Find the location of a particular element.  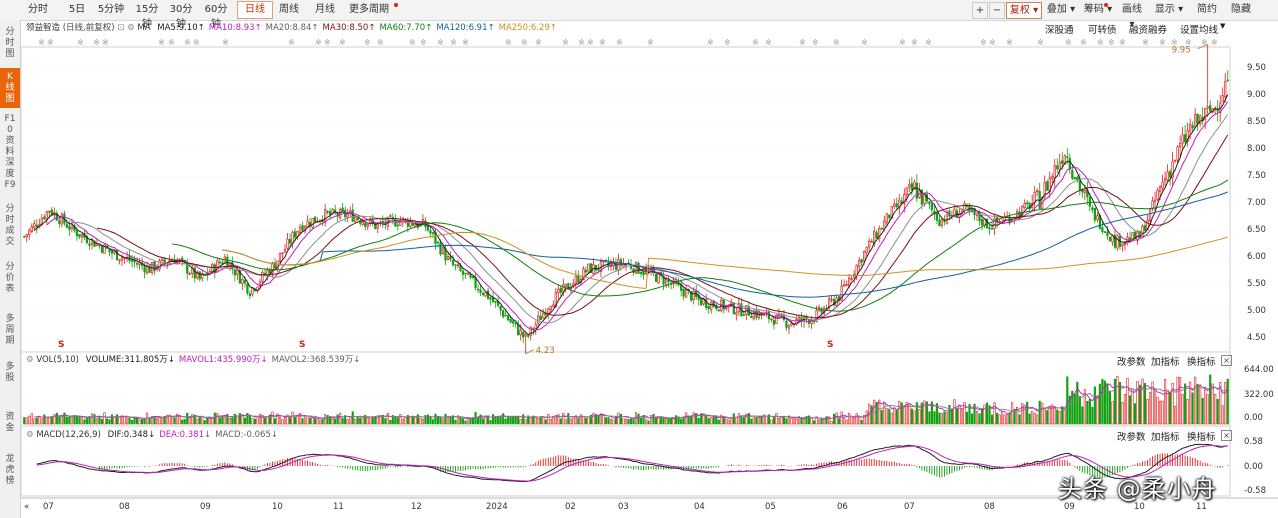

price-tick-label: 6.00 is located at coordinates (1256, 257).